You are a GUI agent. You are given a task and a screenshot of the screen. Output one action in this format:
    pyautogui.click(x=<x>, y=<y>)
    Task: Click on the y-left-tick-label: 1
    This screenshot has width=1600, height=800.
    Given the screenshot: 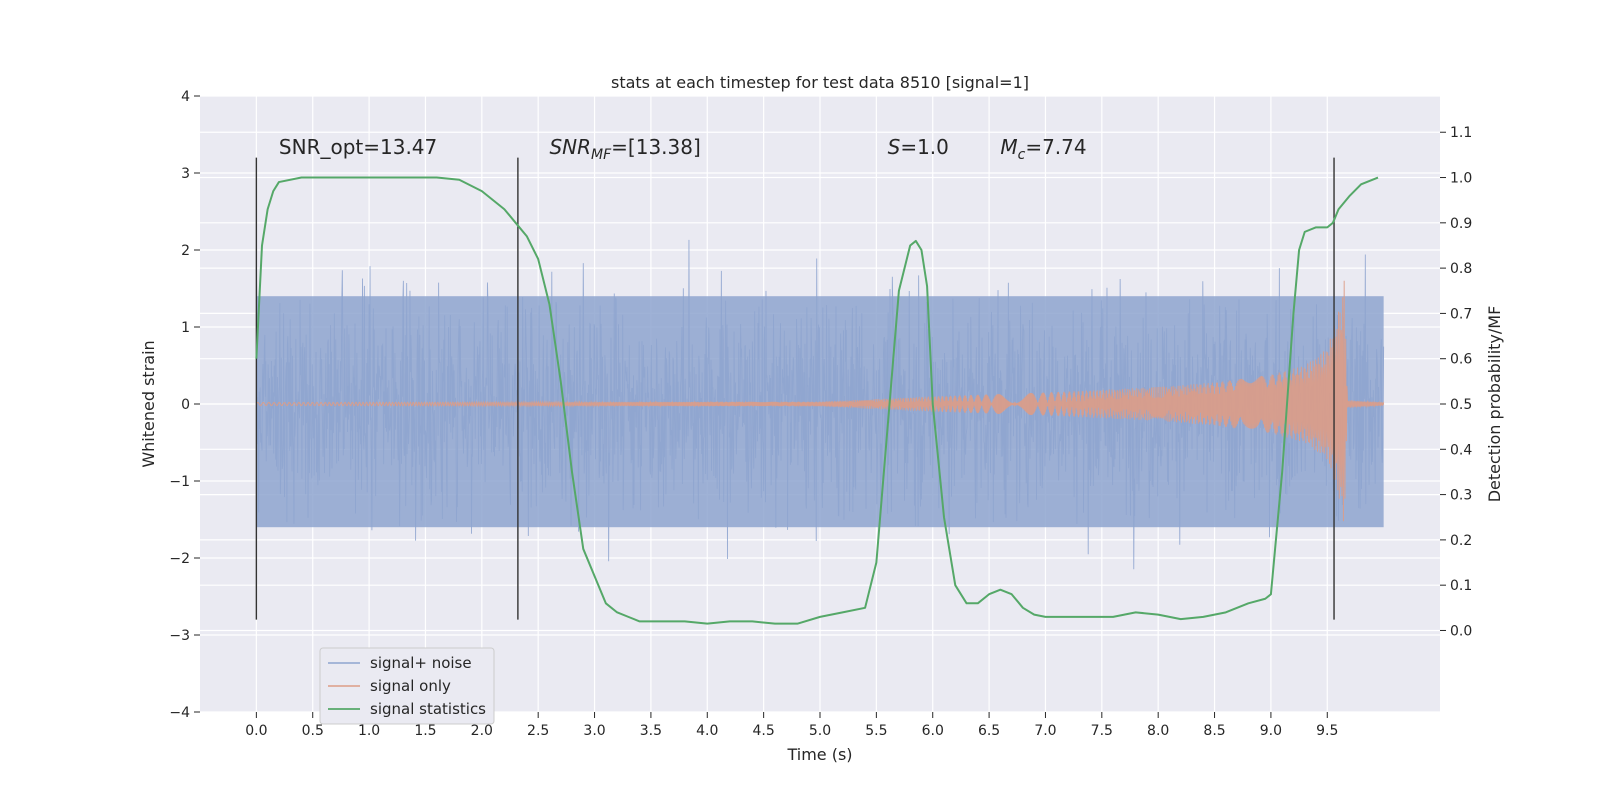 What is the action you would take?
    pyautogui.click(x=185, y=328)
    